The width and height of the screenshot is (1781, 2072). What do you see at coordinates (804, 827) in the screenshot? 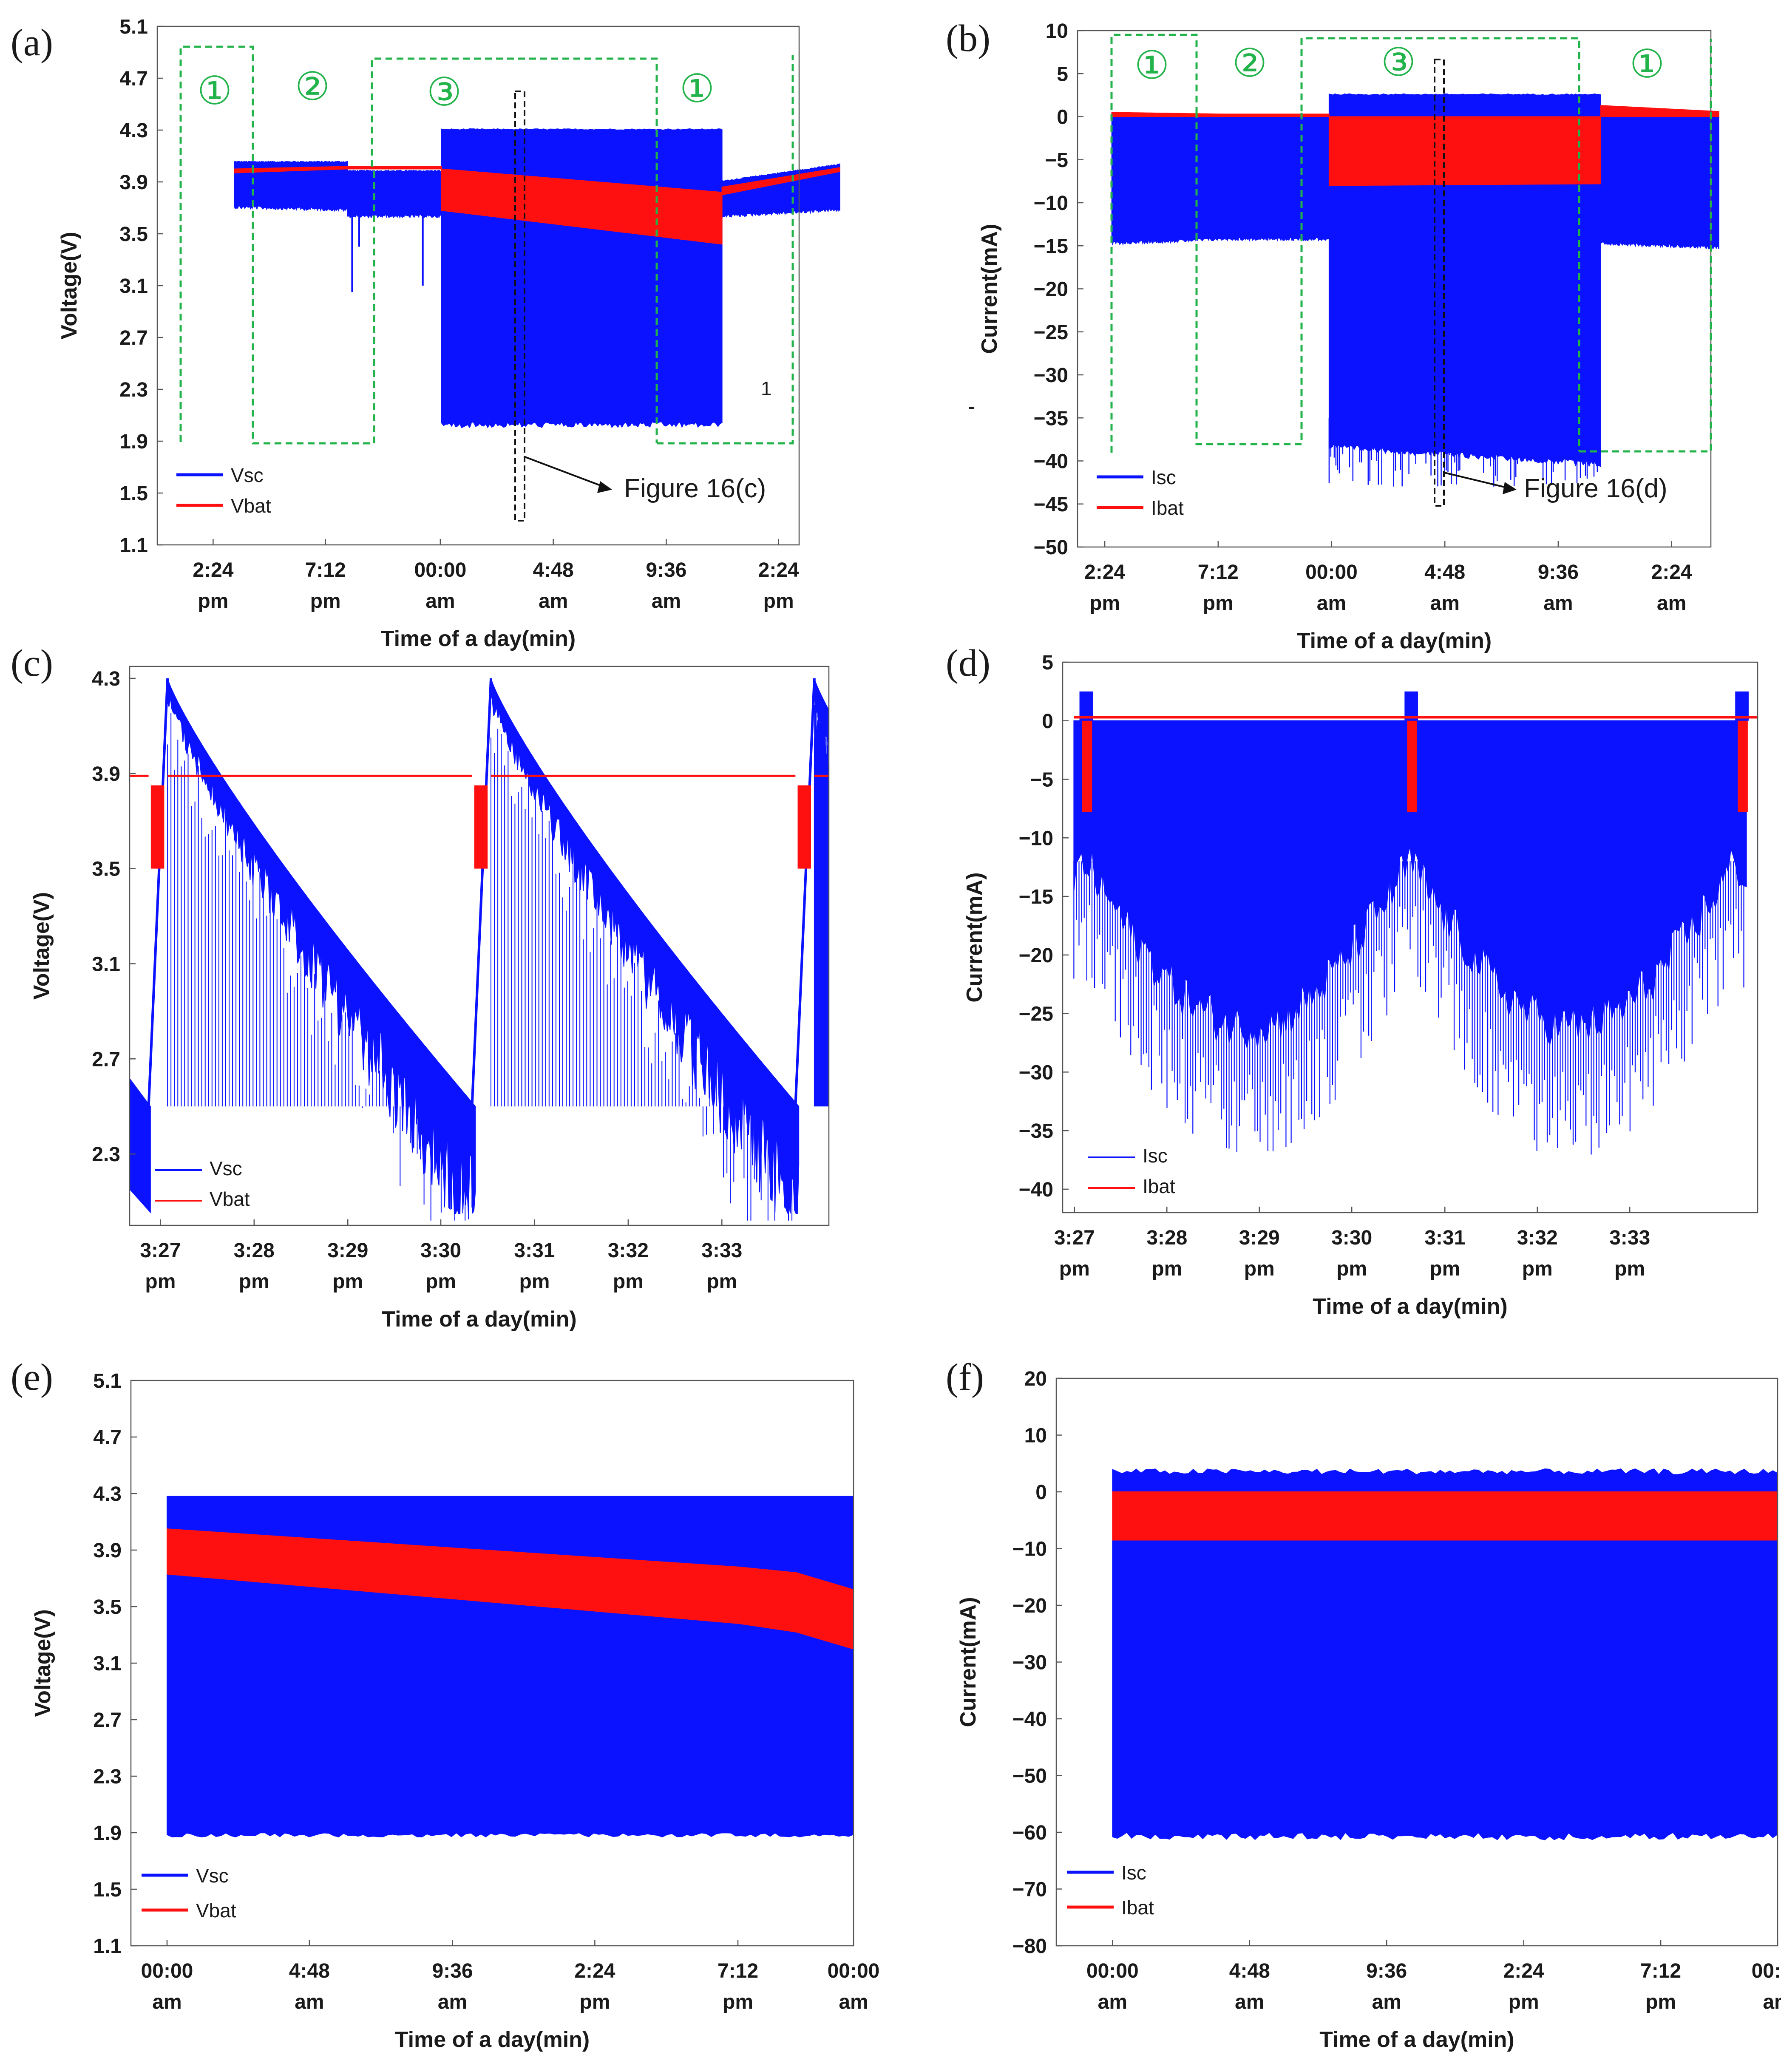
I see `series-vbat-charge` at bounding box center [804, 827].